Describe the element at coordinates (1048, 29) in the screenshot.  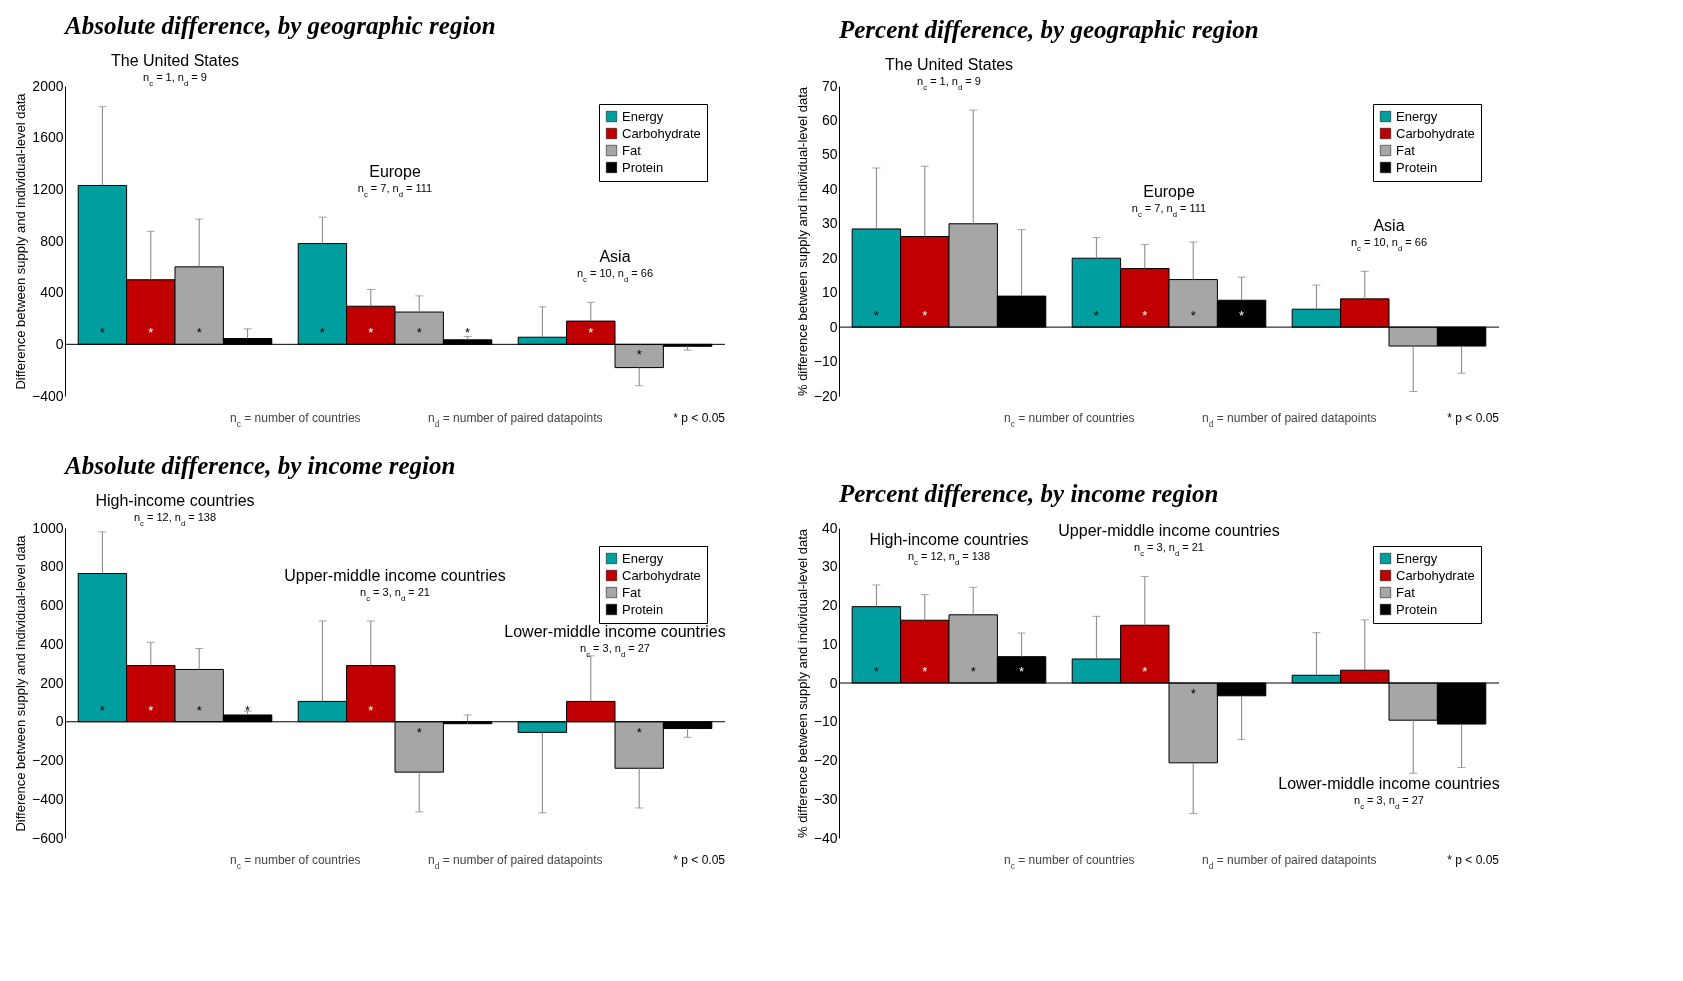
I see `chart-title: Percent difference, by geographic region` at that location.